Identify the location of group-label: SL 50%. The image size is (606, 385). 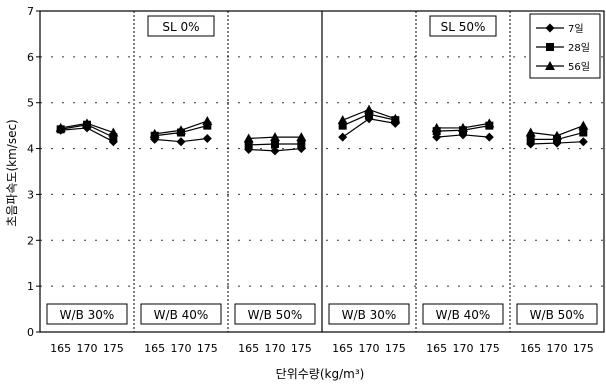
(463, 27).